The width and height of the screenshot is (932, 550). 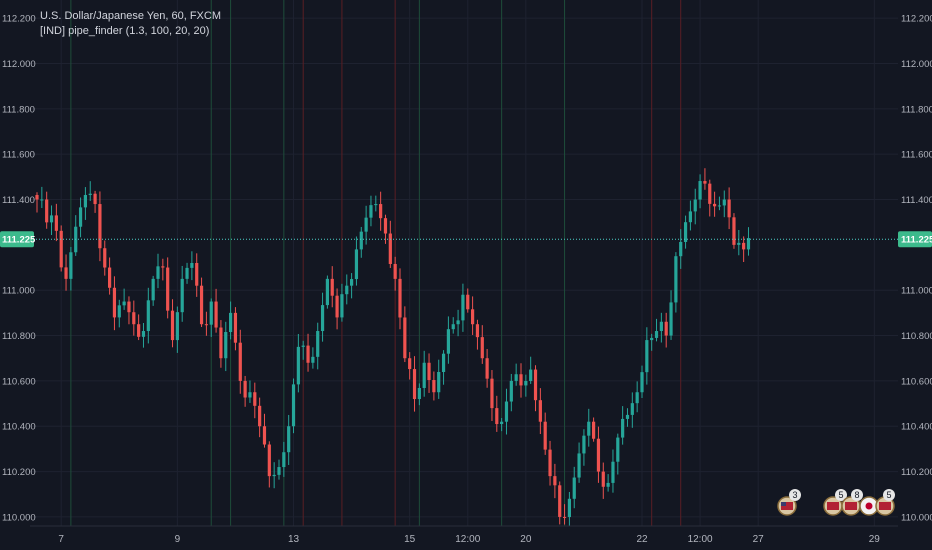 What do you see at coordinates (18, 291) in the screenshot?
I see `price-tick-label: 111.000` at bounding box center [18, 291].